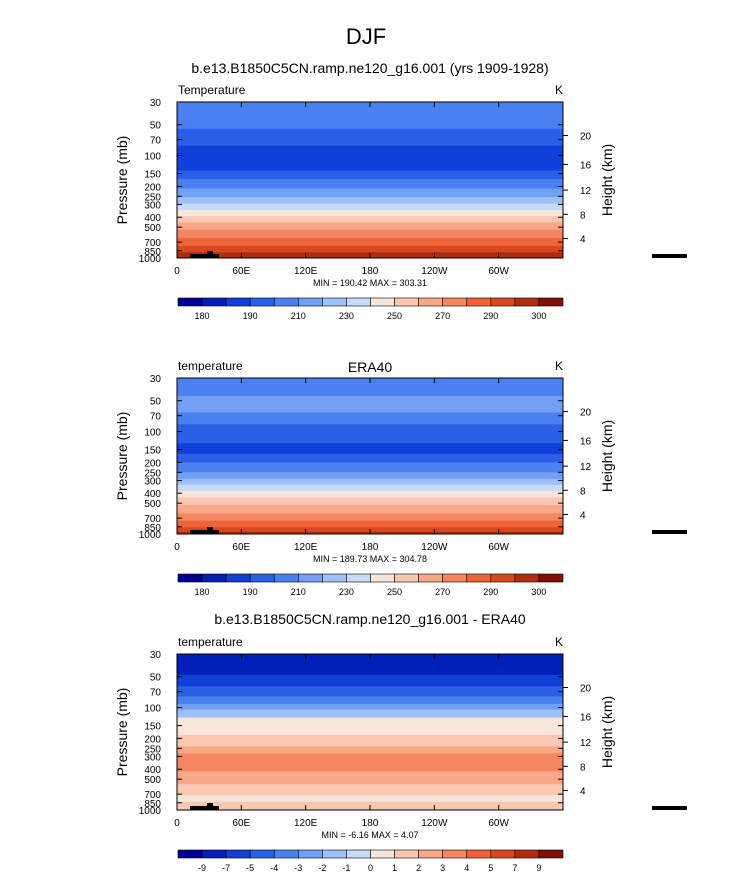 This screenshot has width=733, height=873. Describe the element at coordinates (490, 868) in the screenshot. I see `colorbar-label: 5` at that location.